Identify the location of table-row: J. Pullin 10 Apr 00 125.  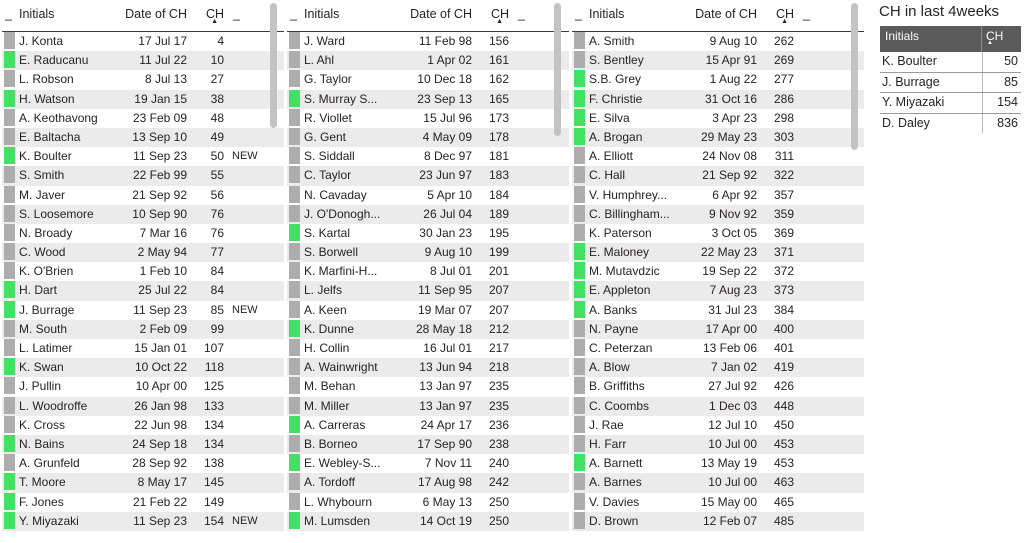
(143, 386).